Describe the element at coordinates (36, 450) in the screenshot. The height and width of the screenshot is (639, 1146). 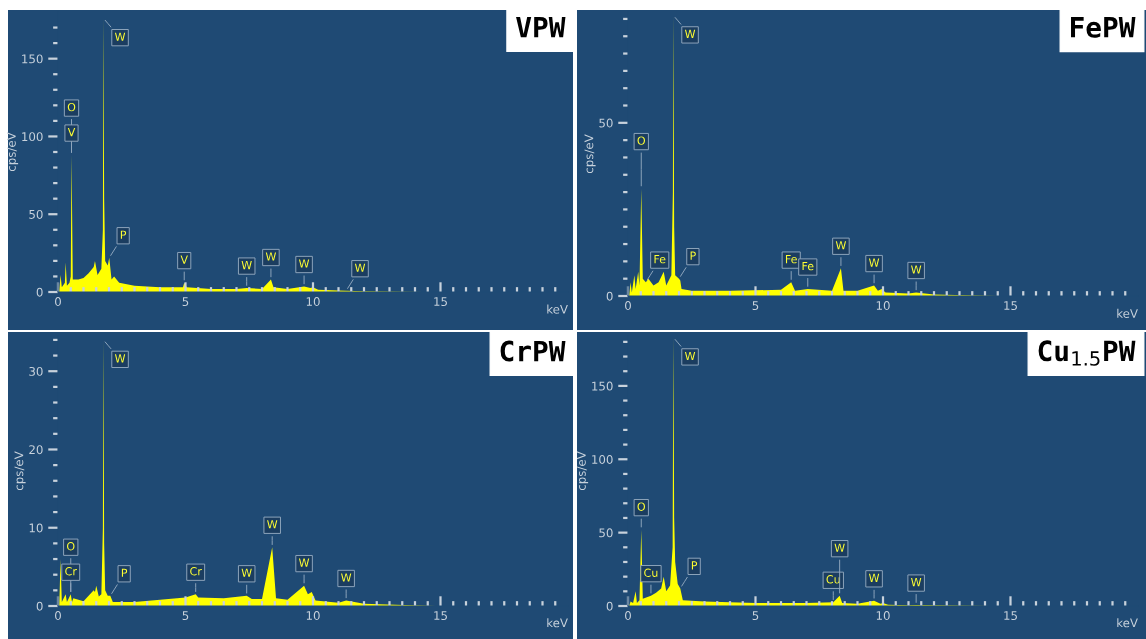
I see `y-tick-label: 20` at that location.